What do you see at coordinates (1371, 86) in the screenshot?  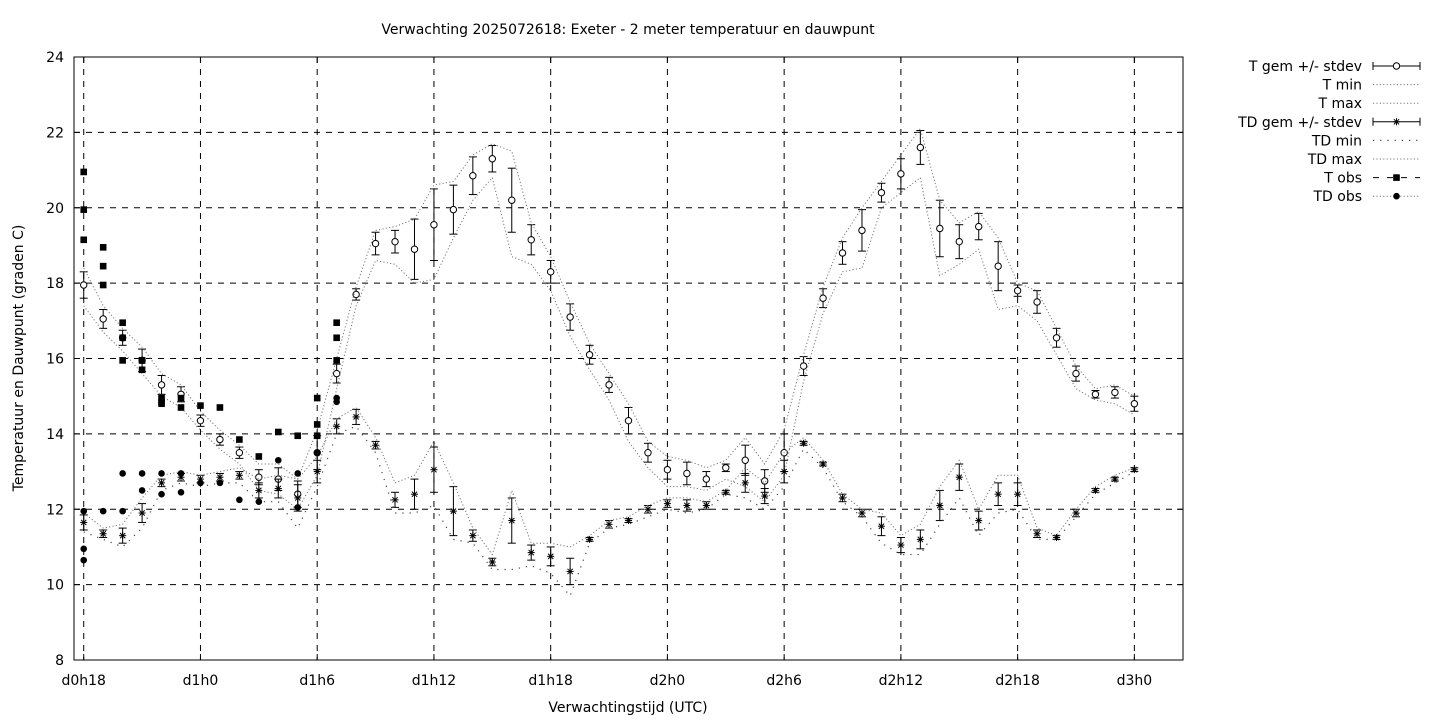 I see `legend-item-t-min: T min` at bounding box center [1371, 86].